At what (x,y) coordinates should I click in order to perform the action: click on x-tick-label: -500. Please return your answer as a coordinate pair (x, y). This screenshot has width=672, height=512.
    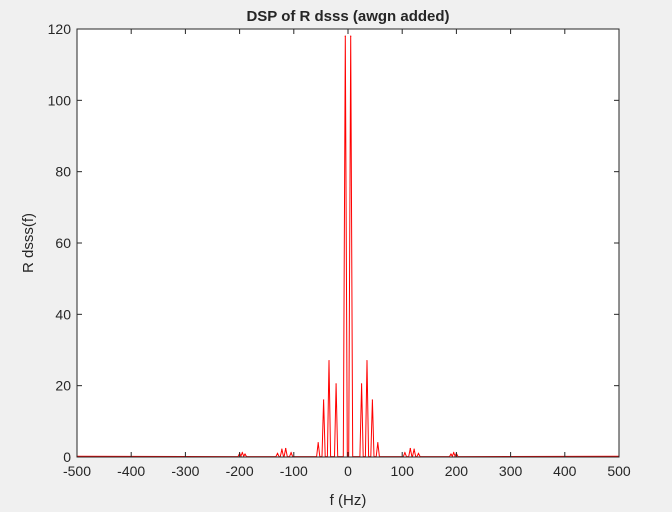
    Looking at the image, I should click on (77, 471).